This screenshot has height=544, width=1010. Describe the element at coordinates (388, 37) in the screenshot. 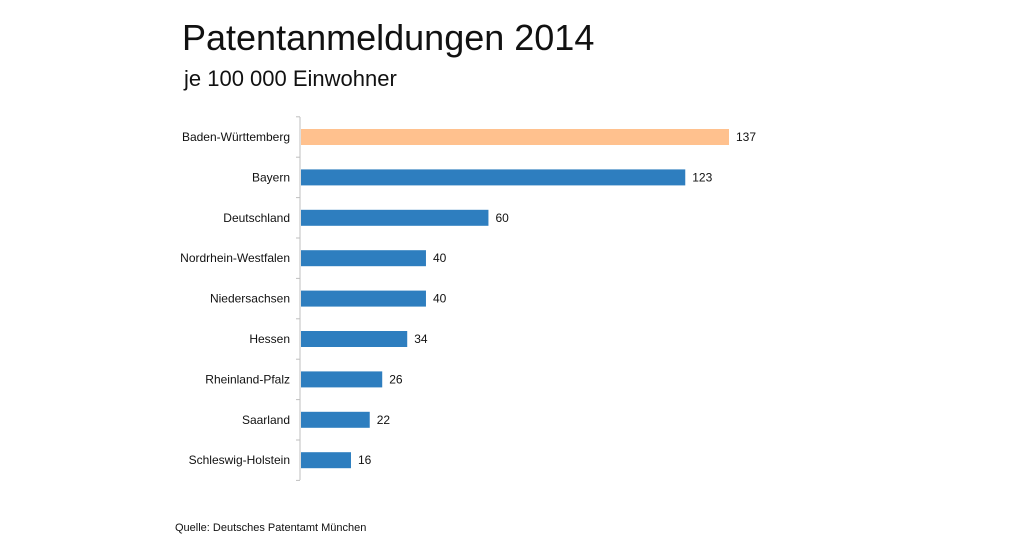

I see `chart-title: Patentanmeldungen 2014` at that location.